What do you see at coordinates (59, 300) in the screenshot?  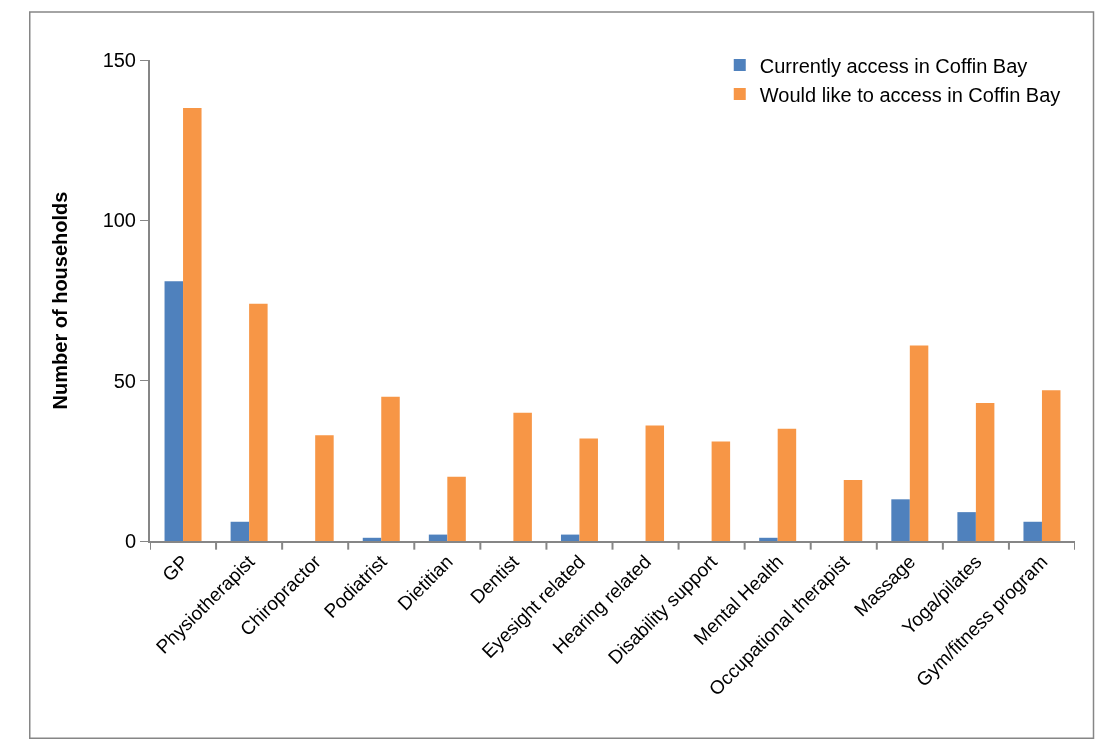 I see `y-axis-title: Number of households` at bounding box center [59, 300].